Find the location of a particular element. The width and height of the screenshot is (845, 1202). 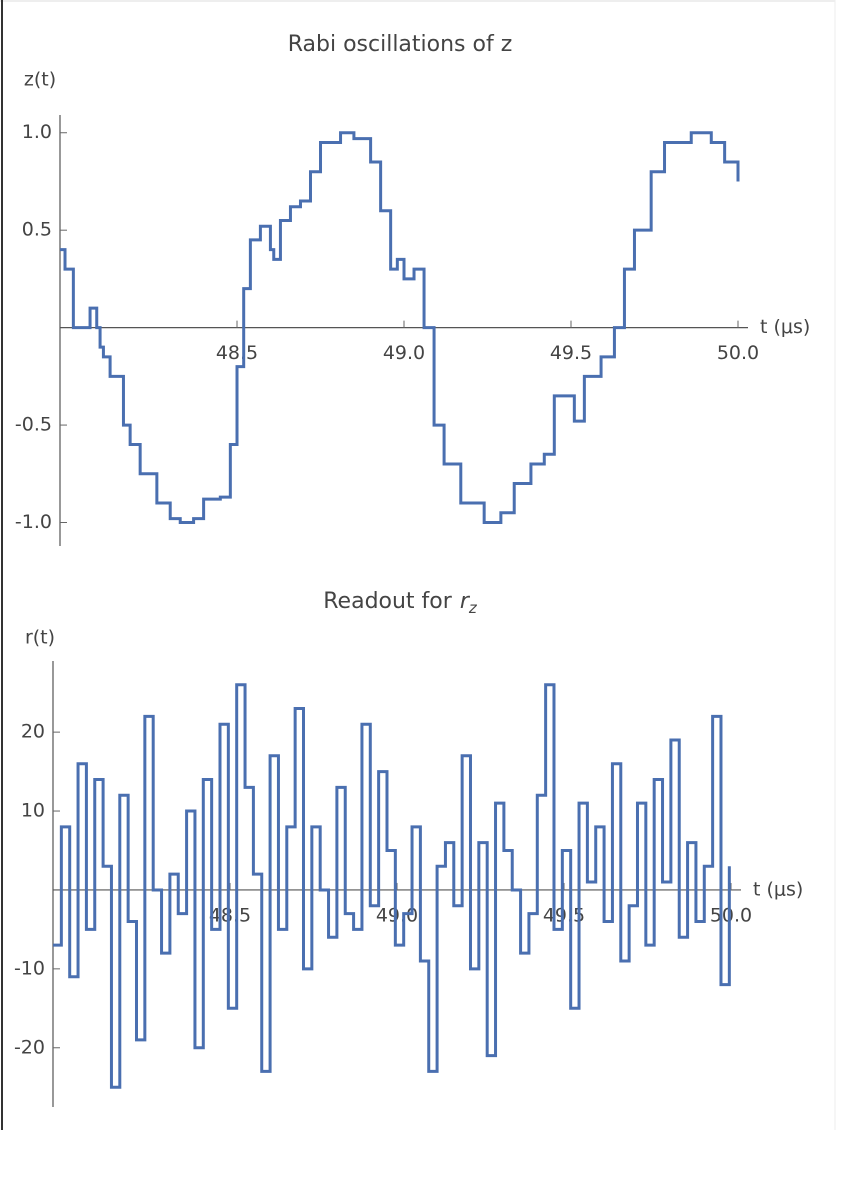

title-text: Readout for is located at coordinates (388, 601).